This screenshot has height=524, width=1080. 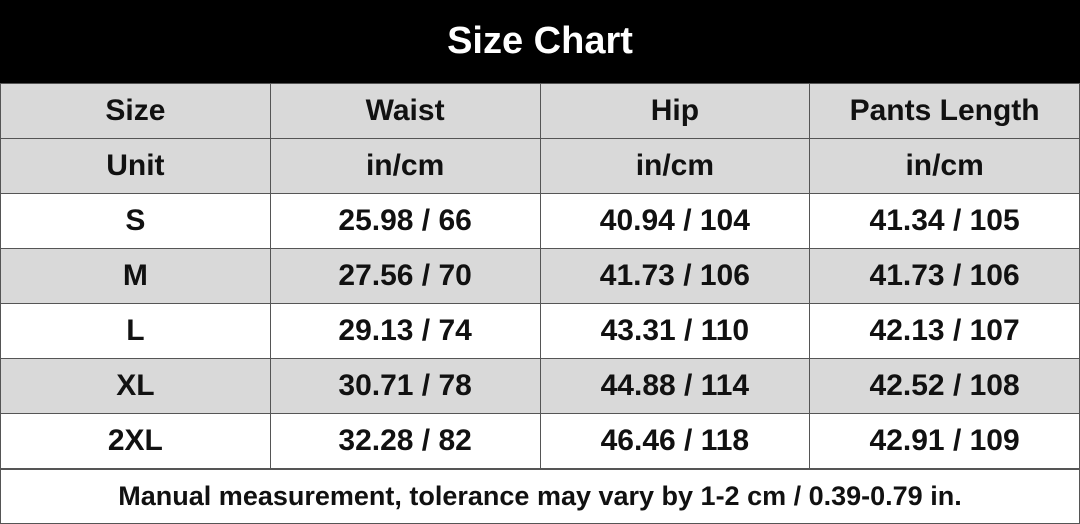 I want to click on cell: 32.28 / 82, so click(x=405, y=441).